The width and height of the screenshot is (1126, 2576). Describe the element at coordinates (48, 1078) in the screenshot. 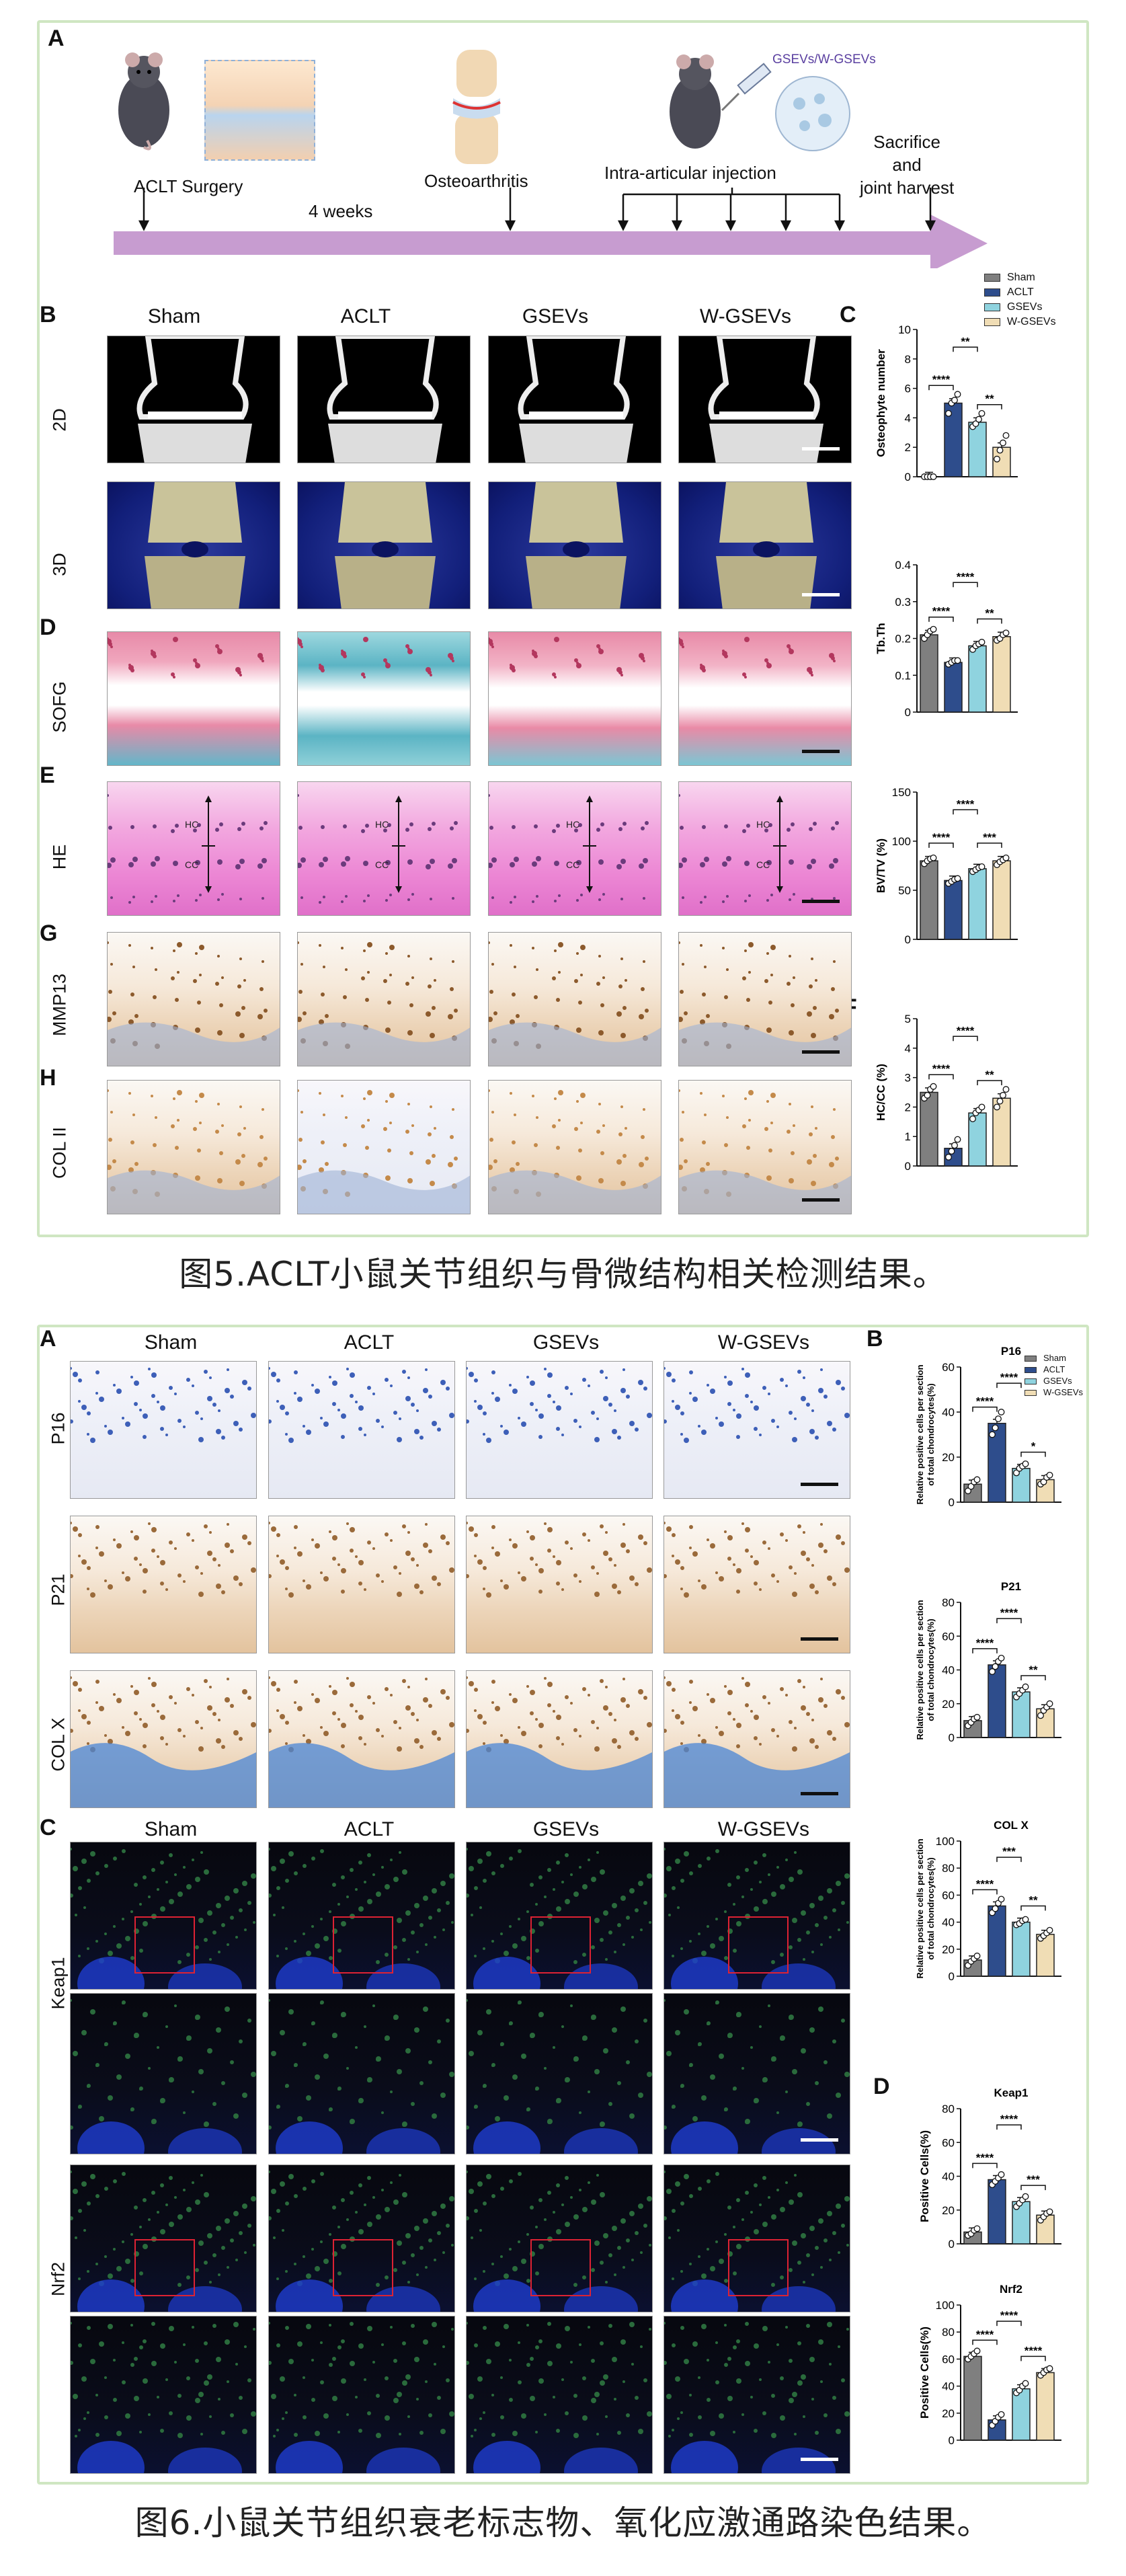

I see `panel-letter-h: H` at that location.